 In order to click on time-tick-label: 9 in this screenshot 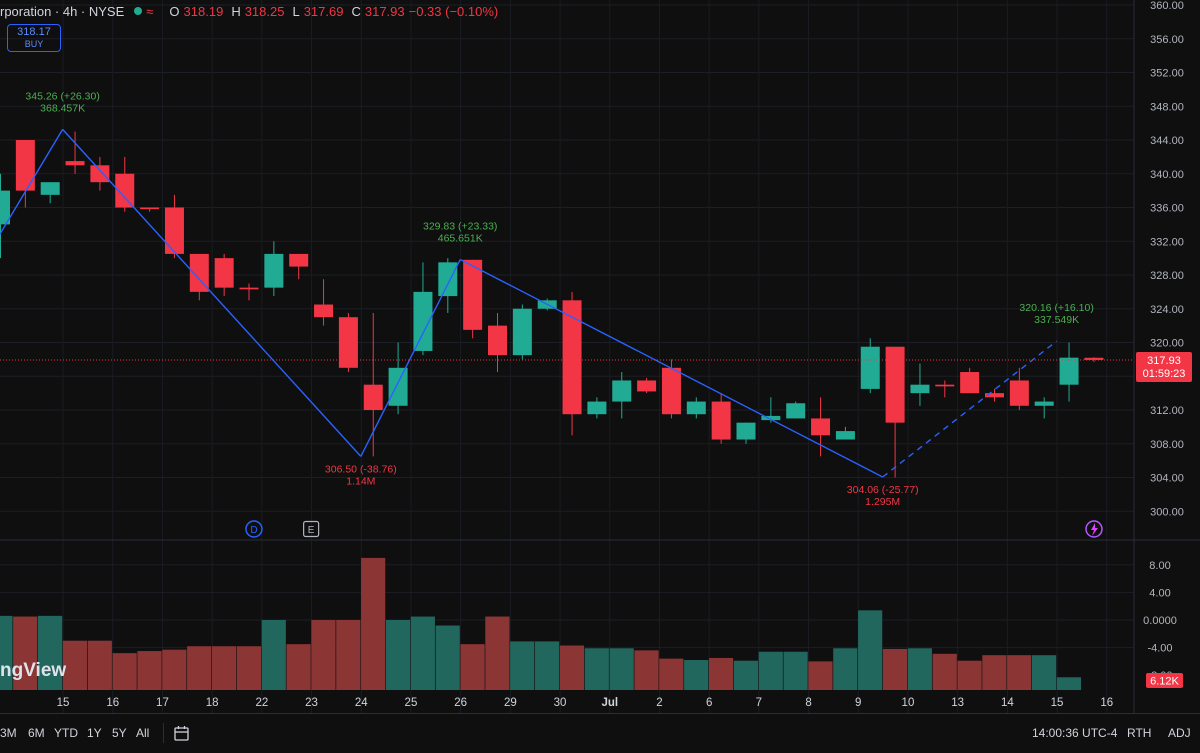, I will do `click(858, 703)`.